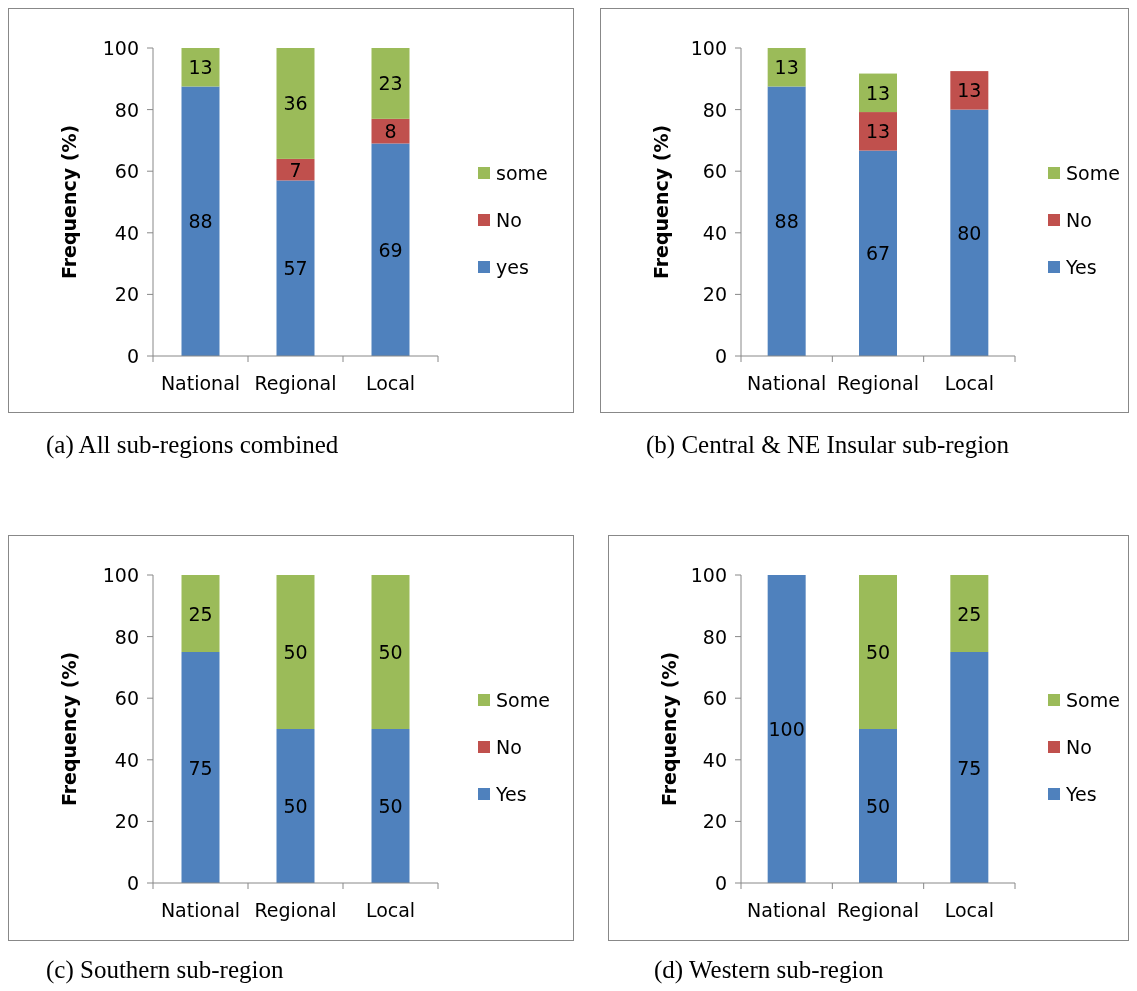 This screenshot has width=1137, height=991. I want to click on data-label: 100, so click(786, 729).